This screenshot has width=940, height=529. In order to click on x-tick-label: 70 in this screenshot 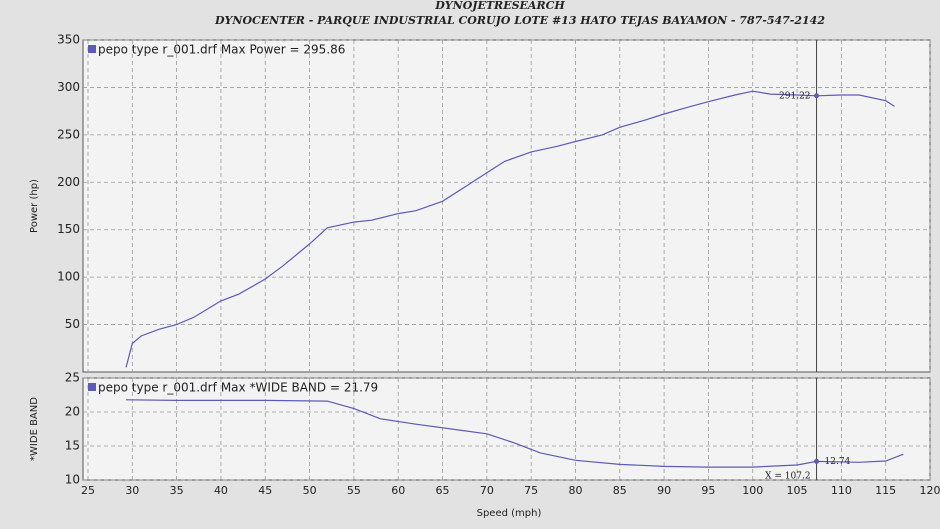, I will do `click(487, 490)`.